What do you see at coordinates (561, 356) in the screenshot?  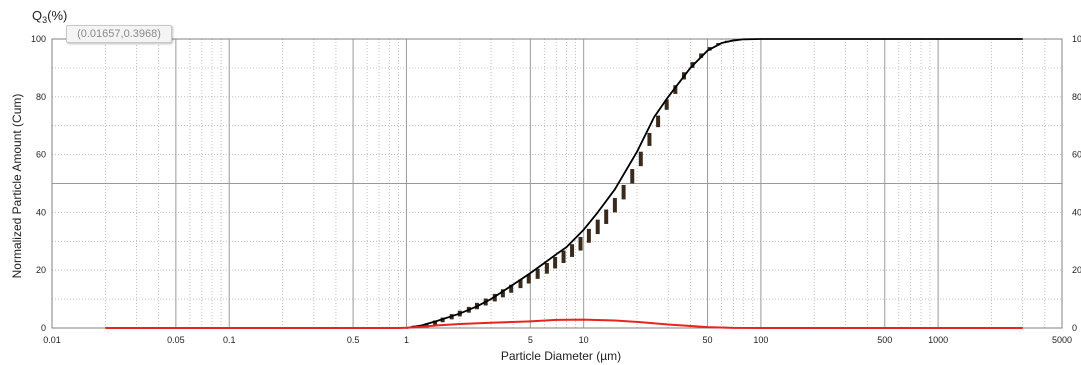 I see `x-axis-title: Particle Diameter (µm)` at bounding box center [561, 356].